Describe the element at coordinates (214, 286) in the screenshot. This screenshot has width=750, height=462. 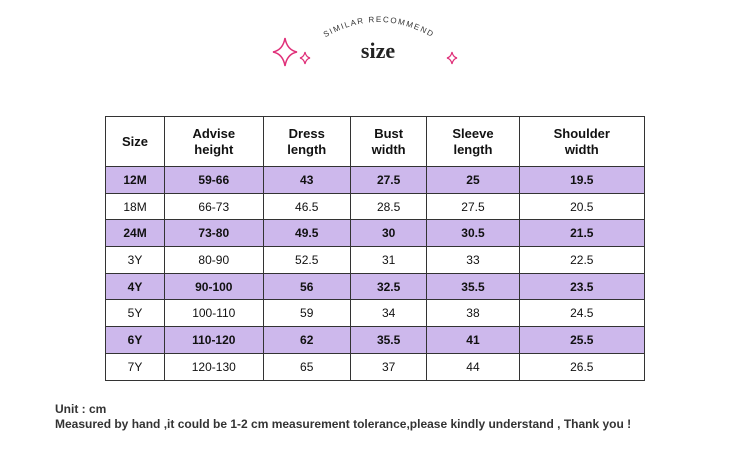
I see `table-cell: 90-100` at that location.